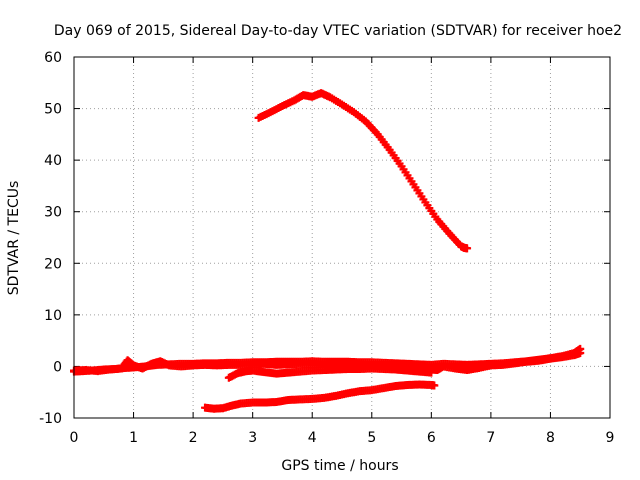 This screenshot has height=480, width=640. Describe the element at coordinates (312, 438) in the screenshot. I see `x-tick-label: 4` at that location.